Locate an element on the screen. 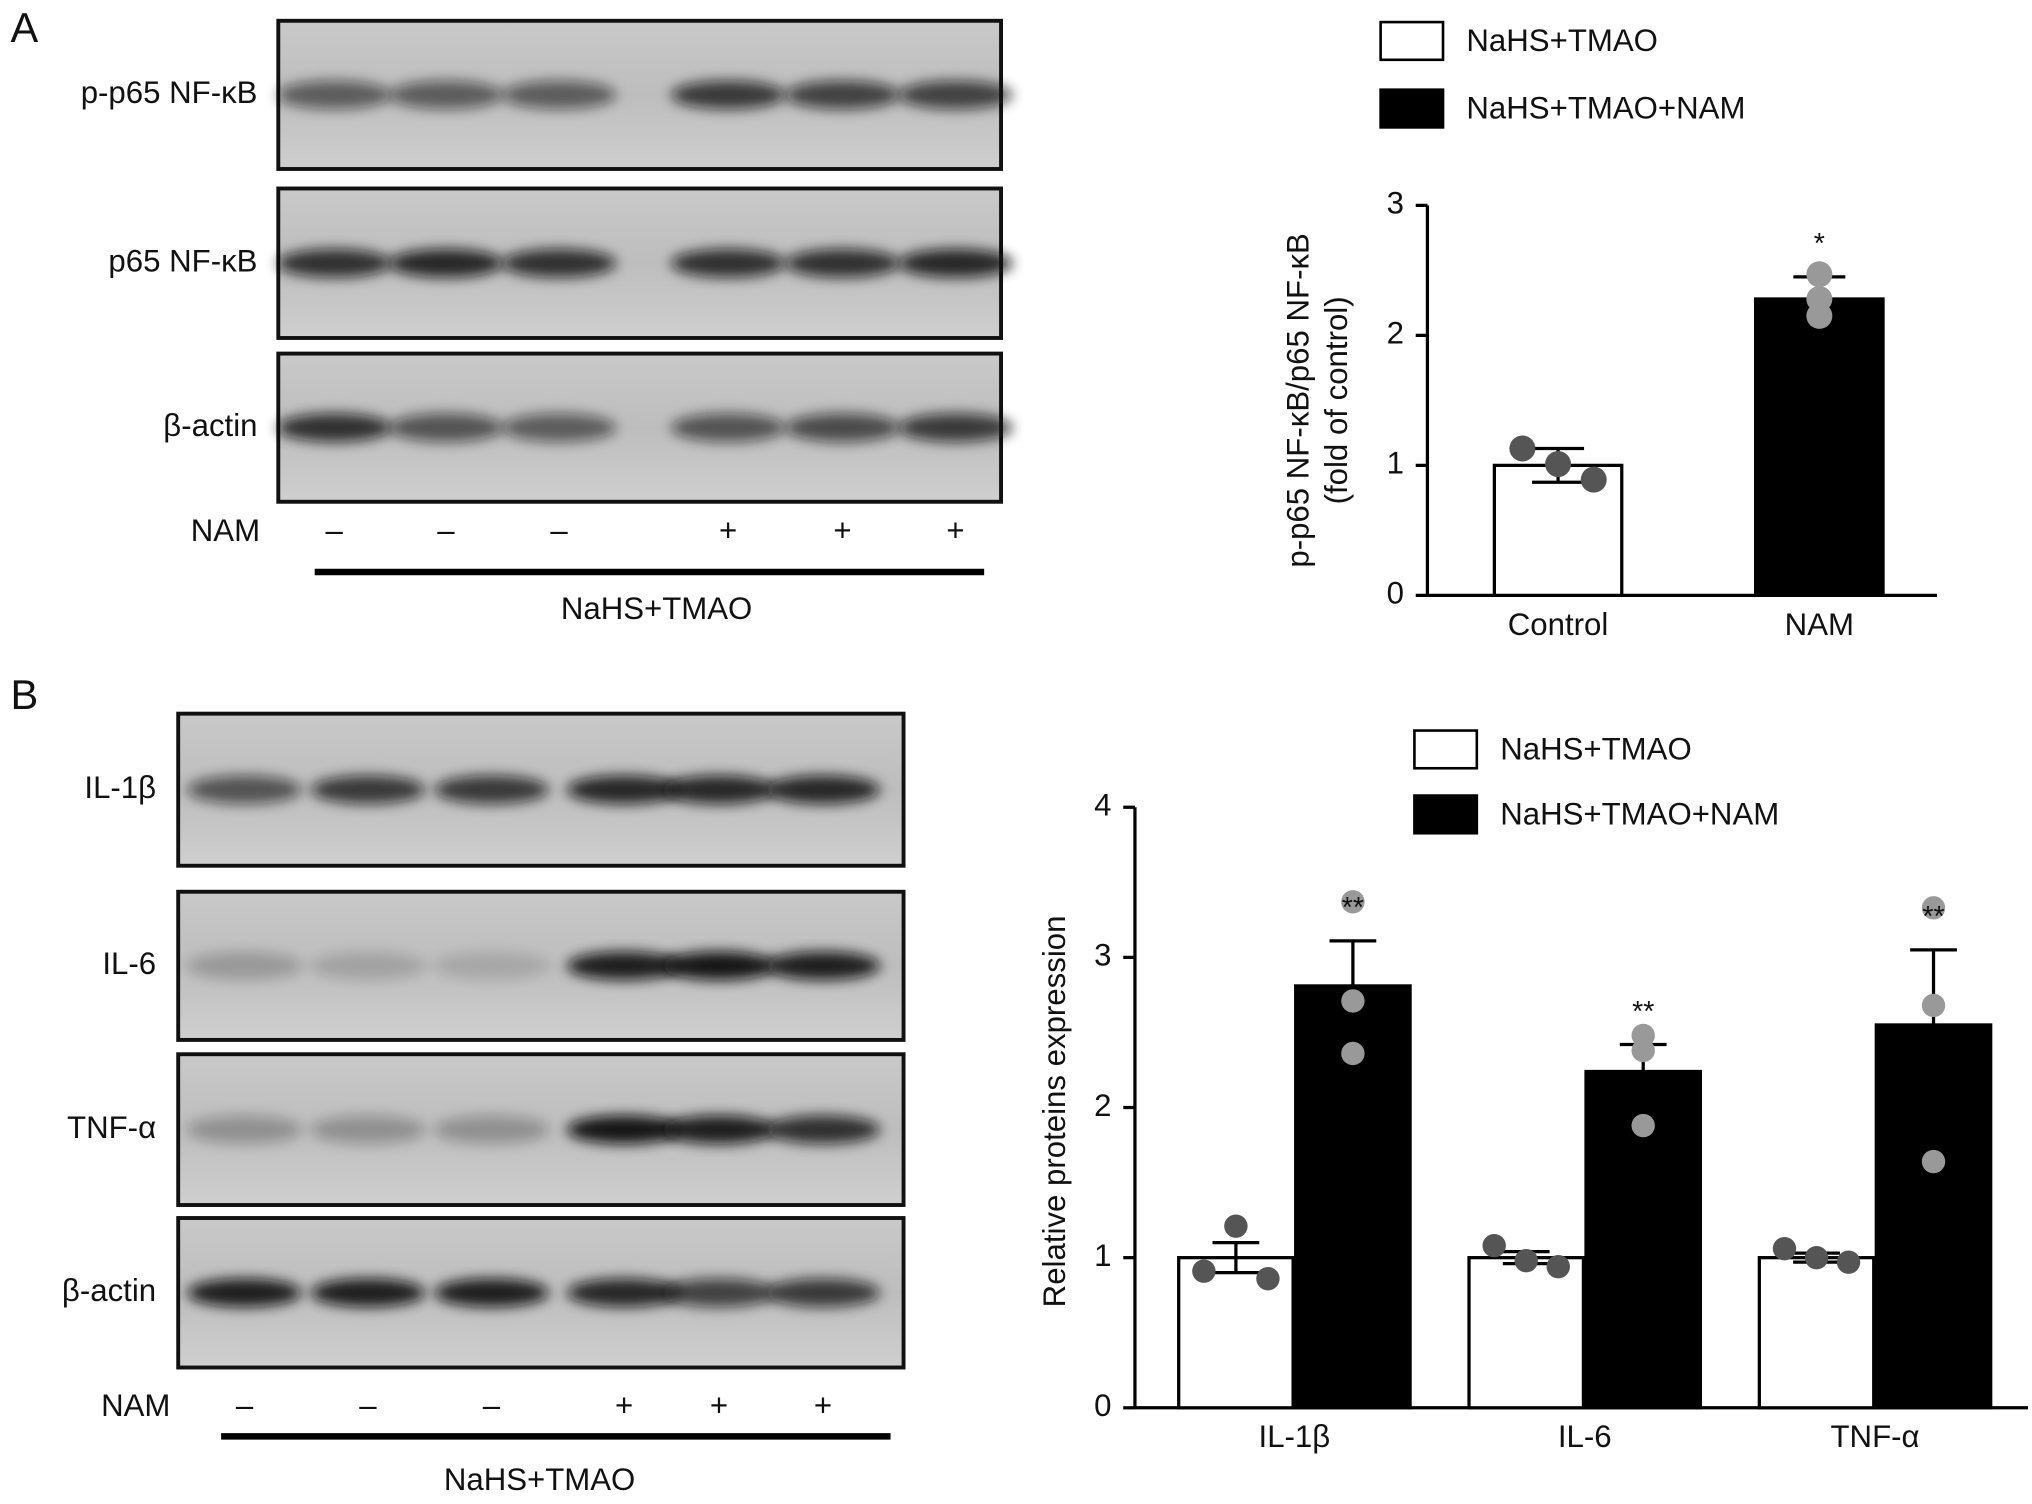 The height and width of the screenshot is (1504, 2032). significance-mark: * is located at coordinates (1819, 244).